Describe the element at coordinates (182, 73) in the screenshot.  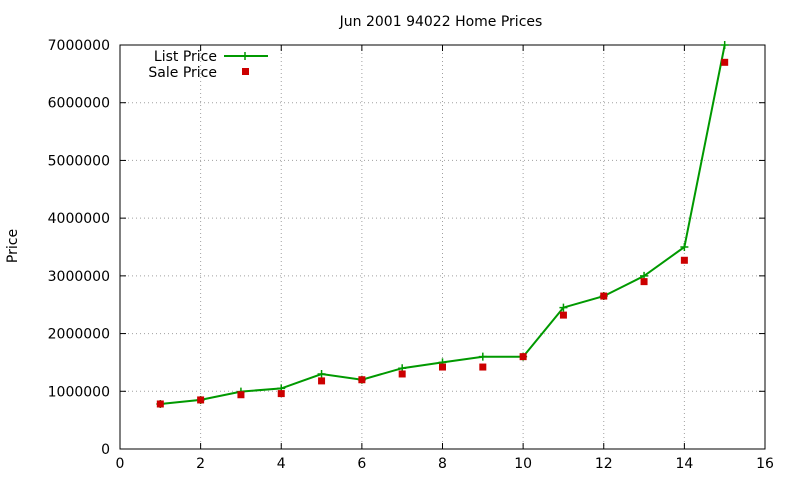
I see `legend-label-sale-price: Sale Price` at that location.